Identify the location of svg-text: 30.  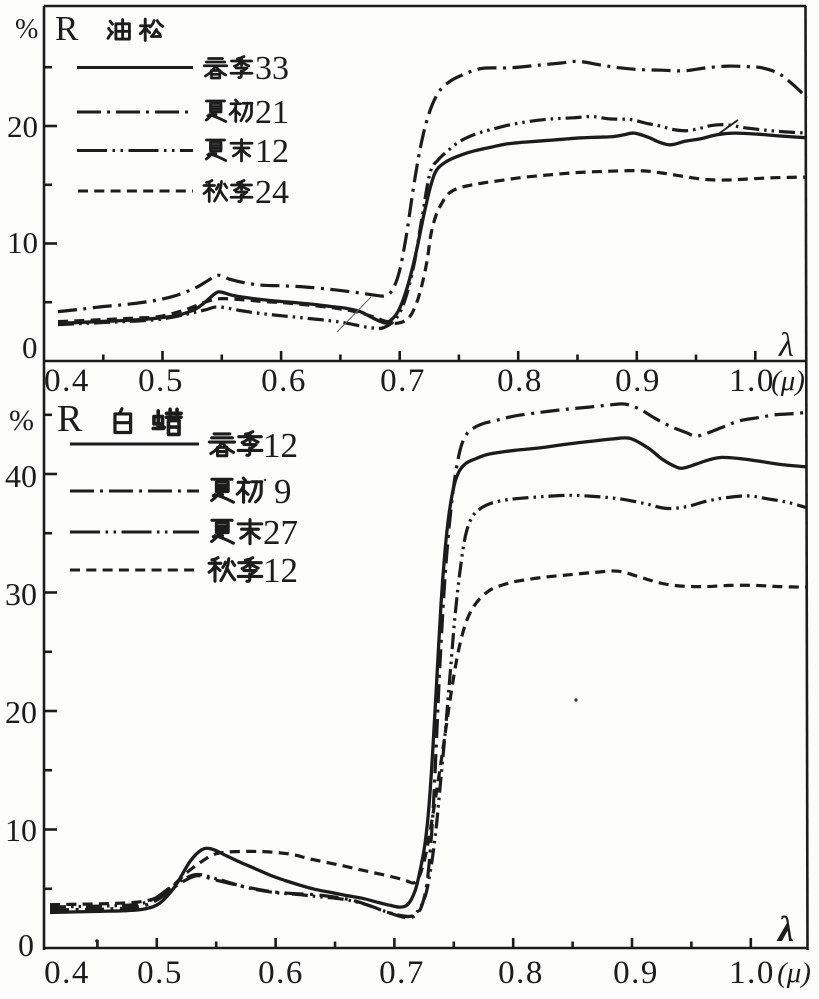
(21, 594).